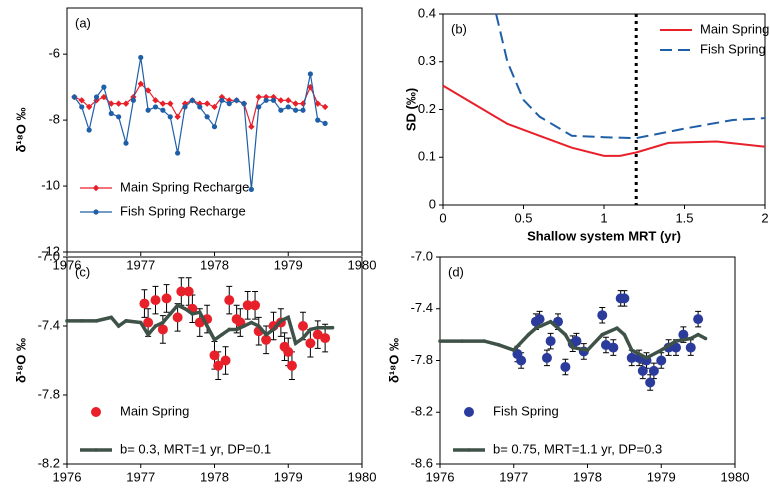 Image resolution: width=770 pixels, height=492 pixels. Describe the element at coordinates (432, 203) in the screenshot. I see `y-tick-label: 0` at that location.